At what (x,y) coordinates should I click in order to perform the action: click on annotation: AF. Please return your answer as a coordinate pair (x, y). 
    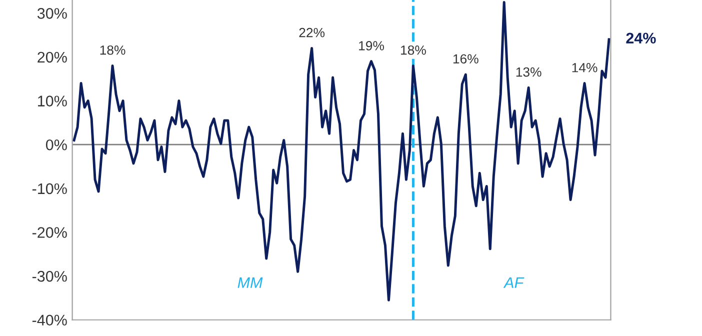
    Looking at the image, I should click on (513, 282).